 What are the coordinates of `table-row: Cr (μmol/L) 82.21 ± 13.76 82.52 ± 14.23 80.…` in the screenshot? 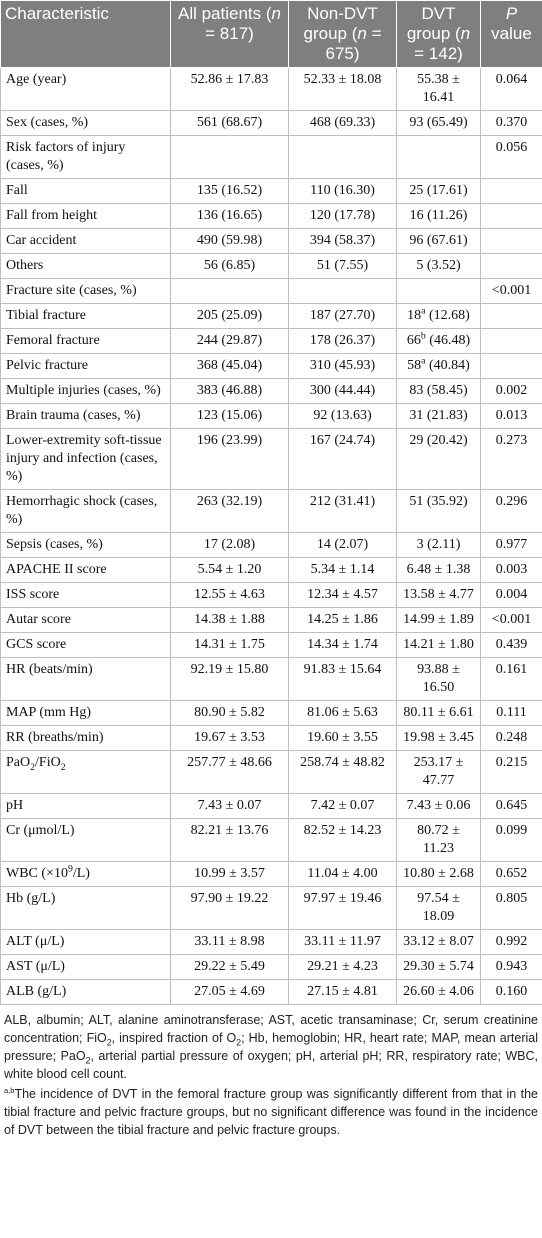 It's located at (271, 840).